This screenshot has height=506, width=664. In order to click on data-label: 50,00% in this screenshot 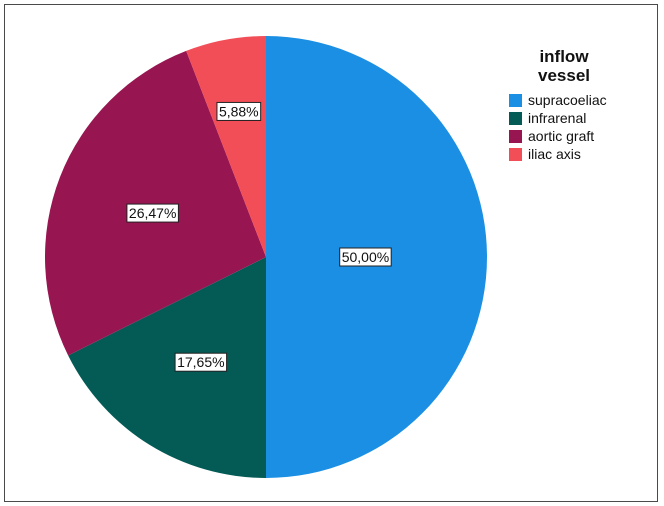, I will do `click(365, 257)`.